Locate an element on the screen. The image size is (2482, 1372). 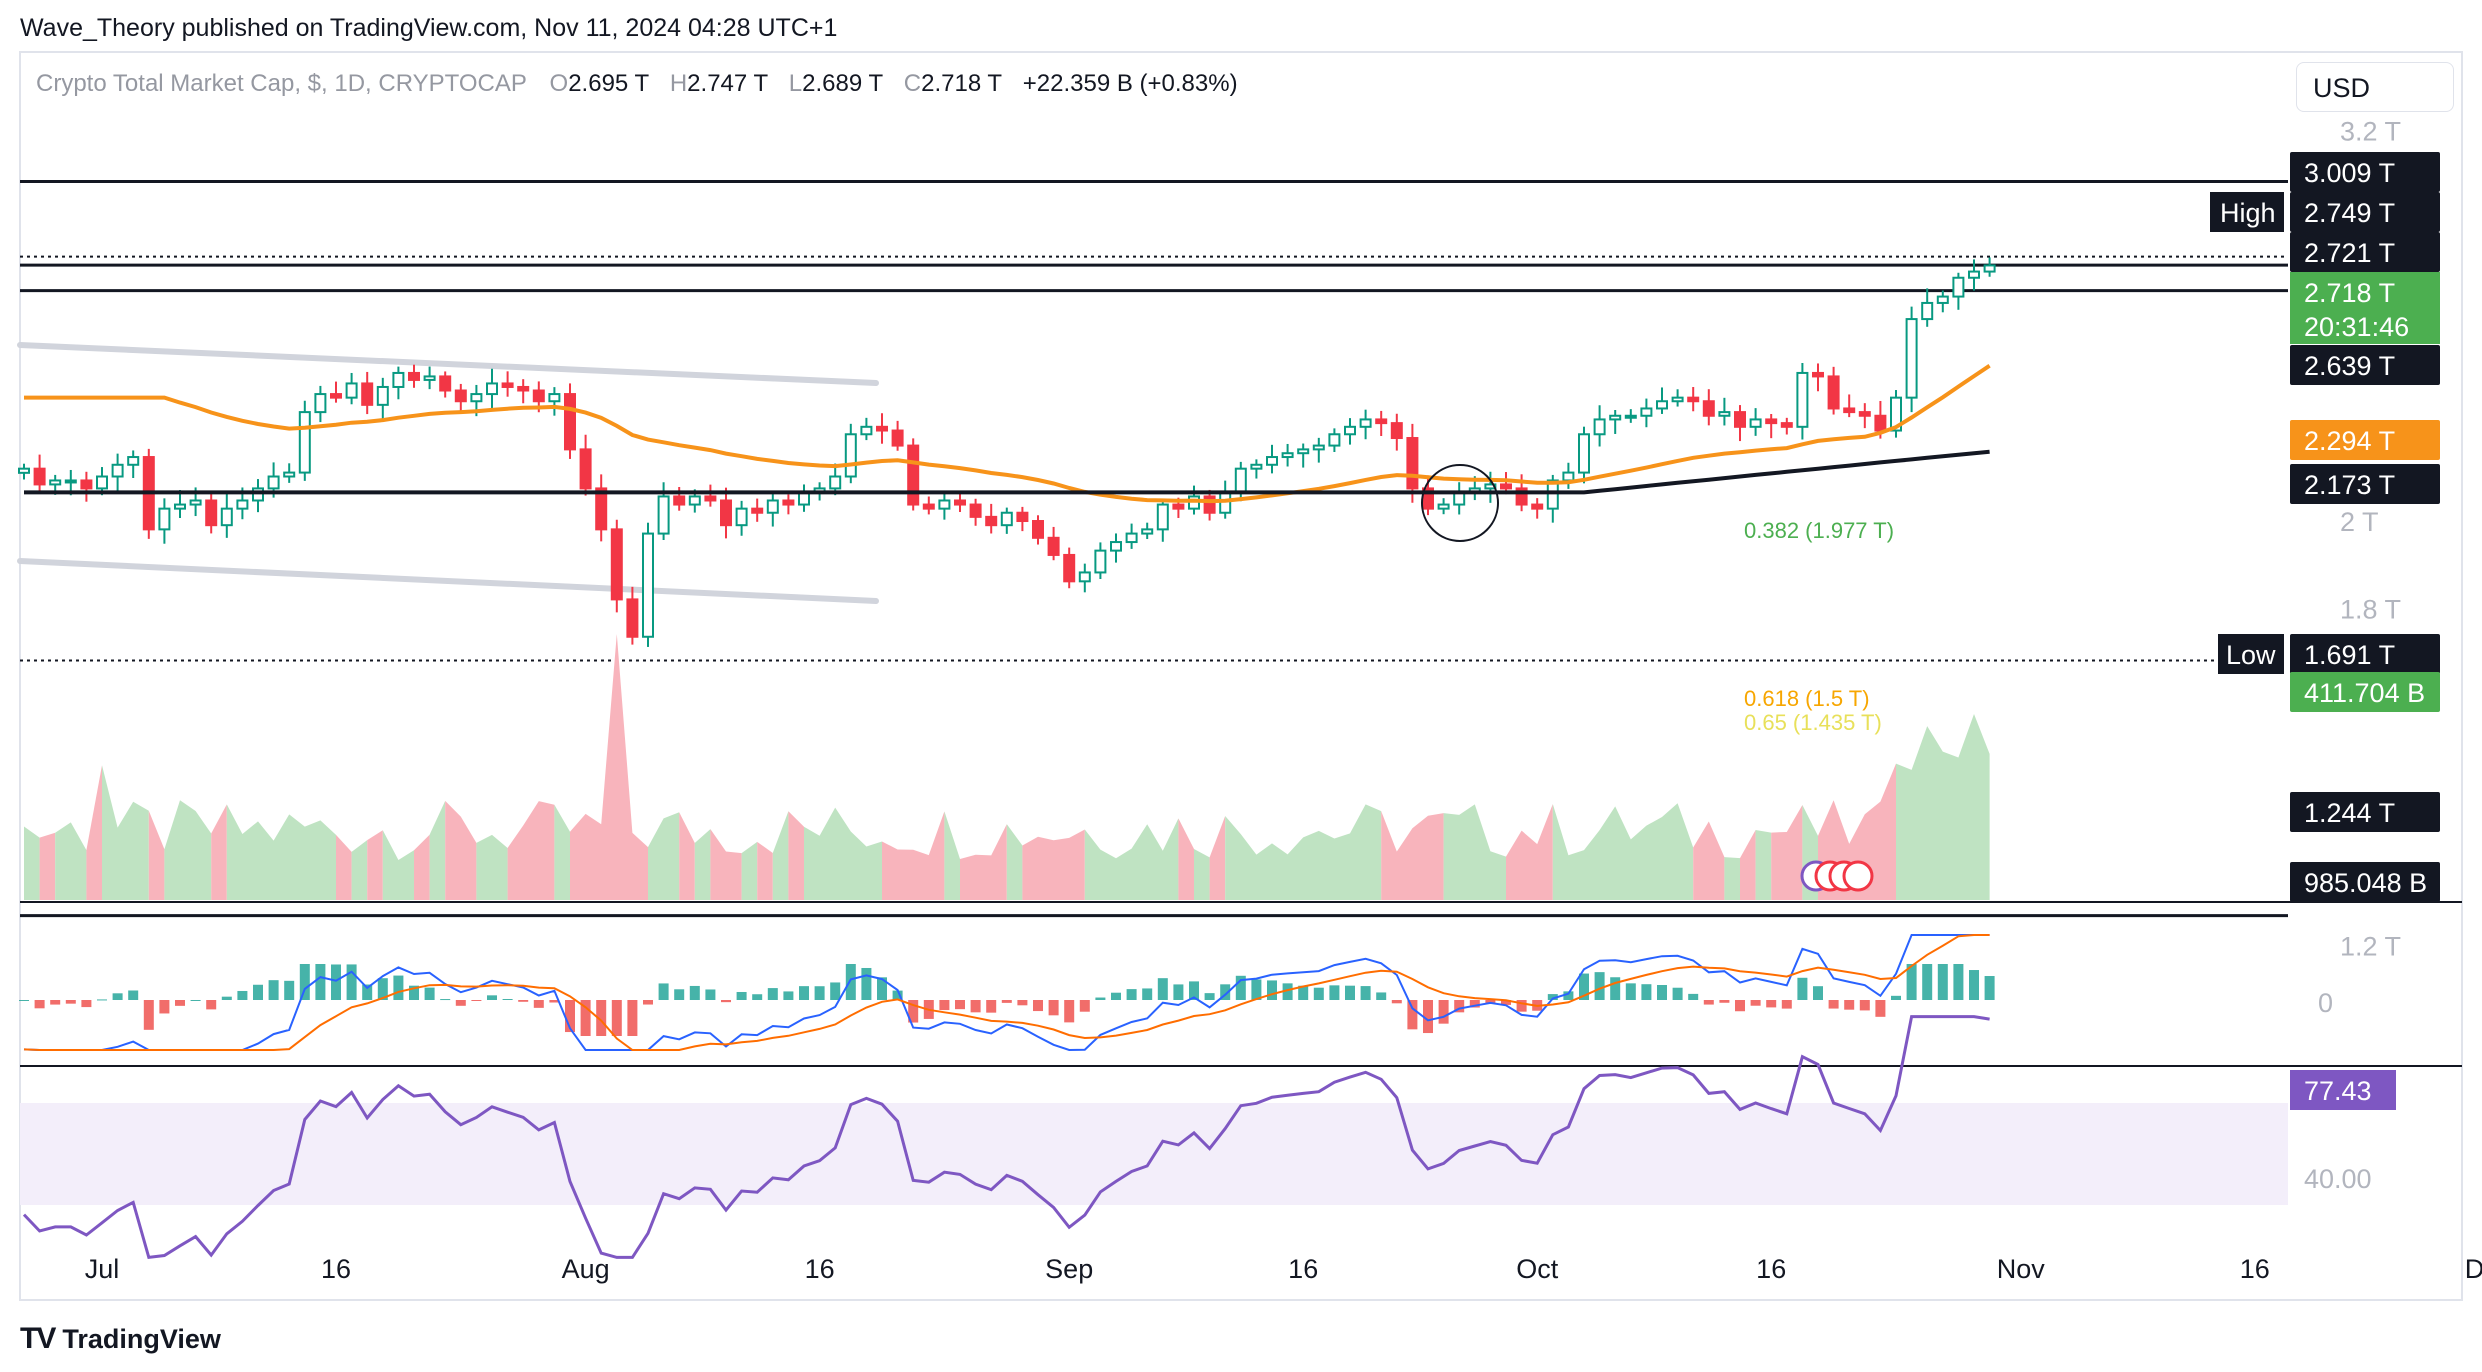
x-tick-label: Sep is located at coordinates (1069, 1269).